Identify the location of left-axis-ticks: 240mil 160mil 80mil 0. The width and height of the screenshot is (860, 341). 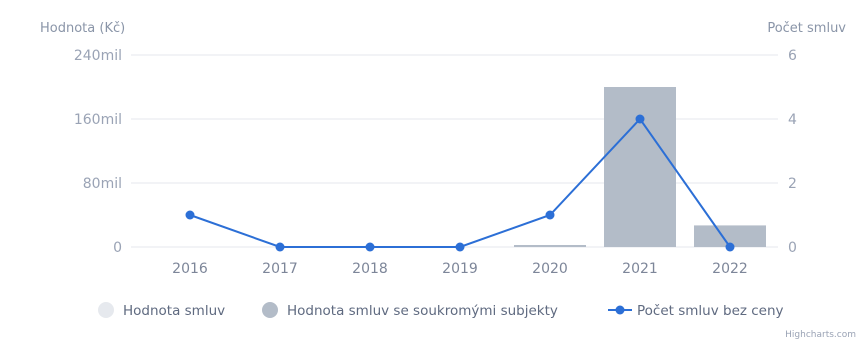
(98, 152).